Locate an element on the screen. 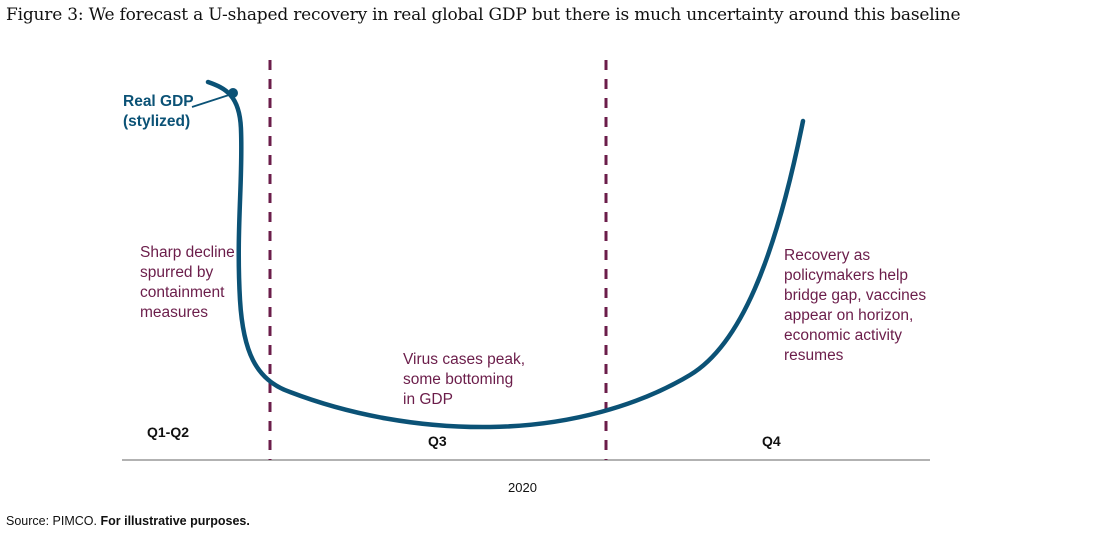  series-label: Real GDP (stylized) is located at coordinates (158, 112).